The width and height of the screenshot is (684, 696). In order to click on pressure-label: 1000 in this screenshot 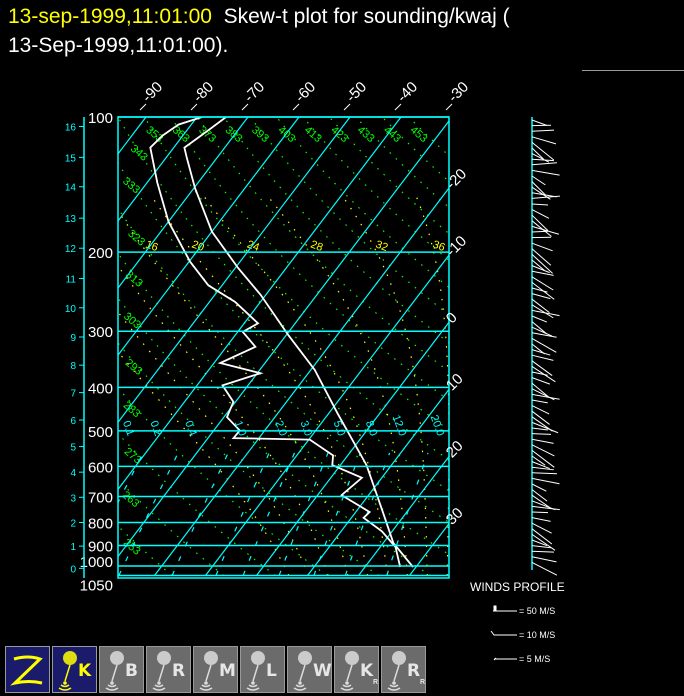, I will do `click(96, 562)`.